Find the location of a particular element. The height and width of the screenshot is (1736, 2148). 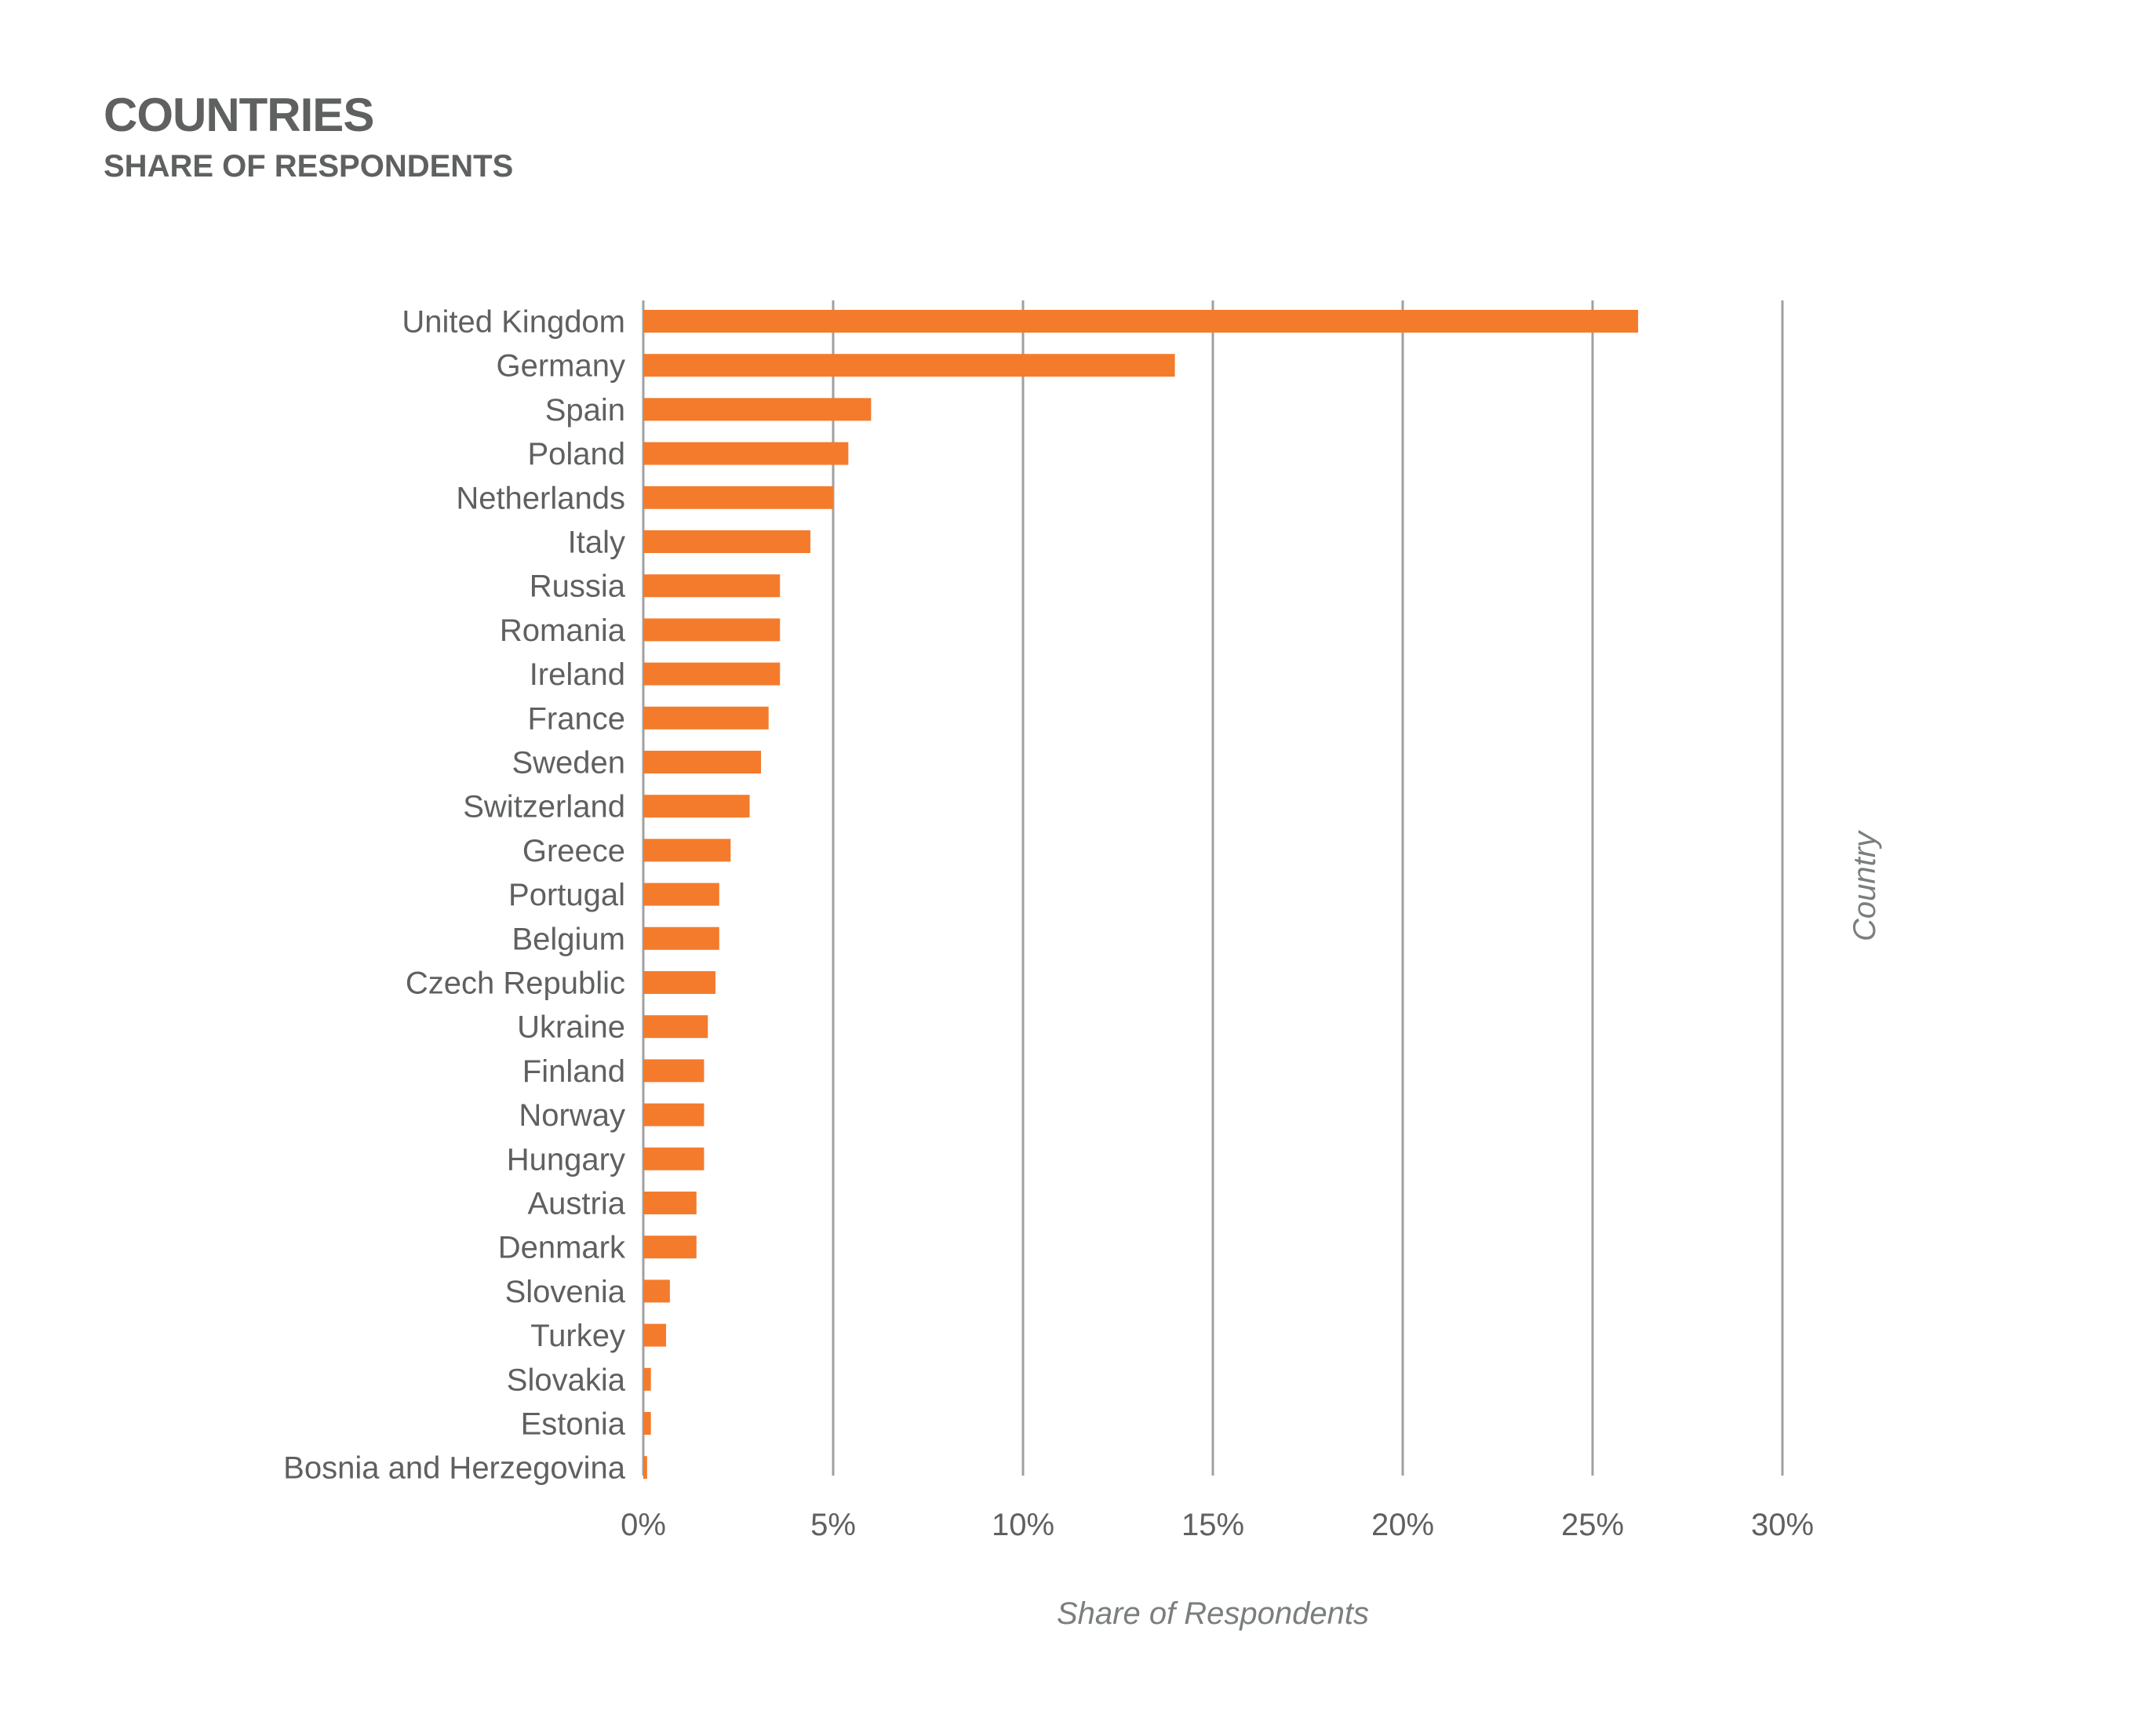

category-label: Belgium is located at coordinates (568, 939).